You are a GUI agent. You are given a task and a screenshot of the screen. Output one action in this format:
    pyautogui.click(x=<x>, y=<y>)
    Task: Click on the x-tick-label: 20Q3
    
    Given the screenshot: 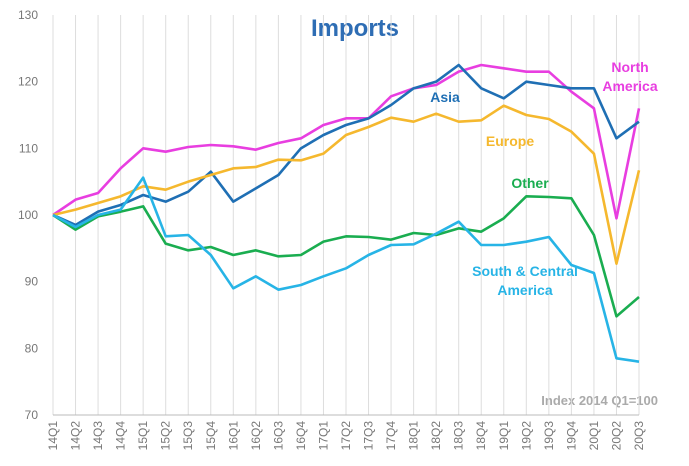 What is the action you would take?
    pyautogui.click(x=639, y=436)
    